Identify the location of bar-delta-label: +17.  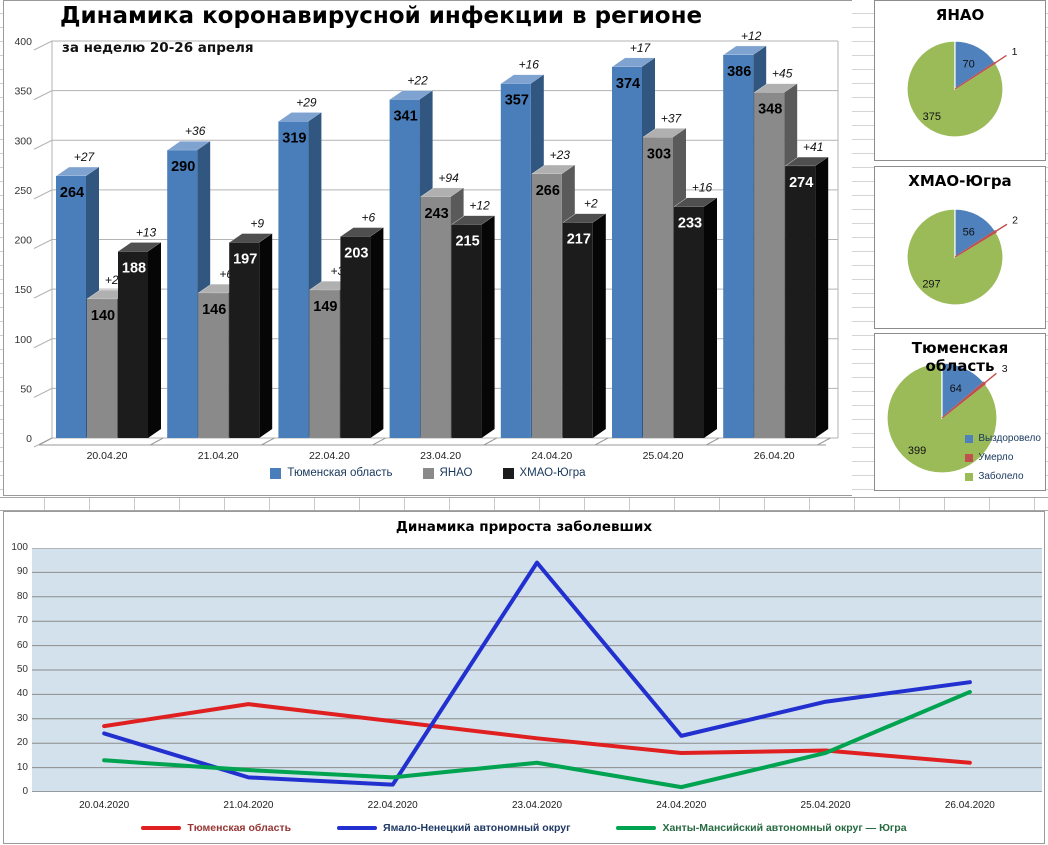
(641, 48).